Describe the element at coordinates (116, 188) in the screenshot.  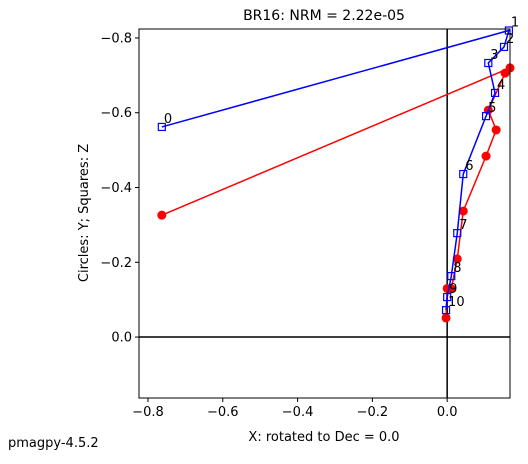
I see `y-tick-label: −0.4` at that location.